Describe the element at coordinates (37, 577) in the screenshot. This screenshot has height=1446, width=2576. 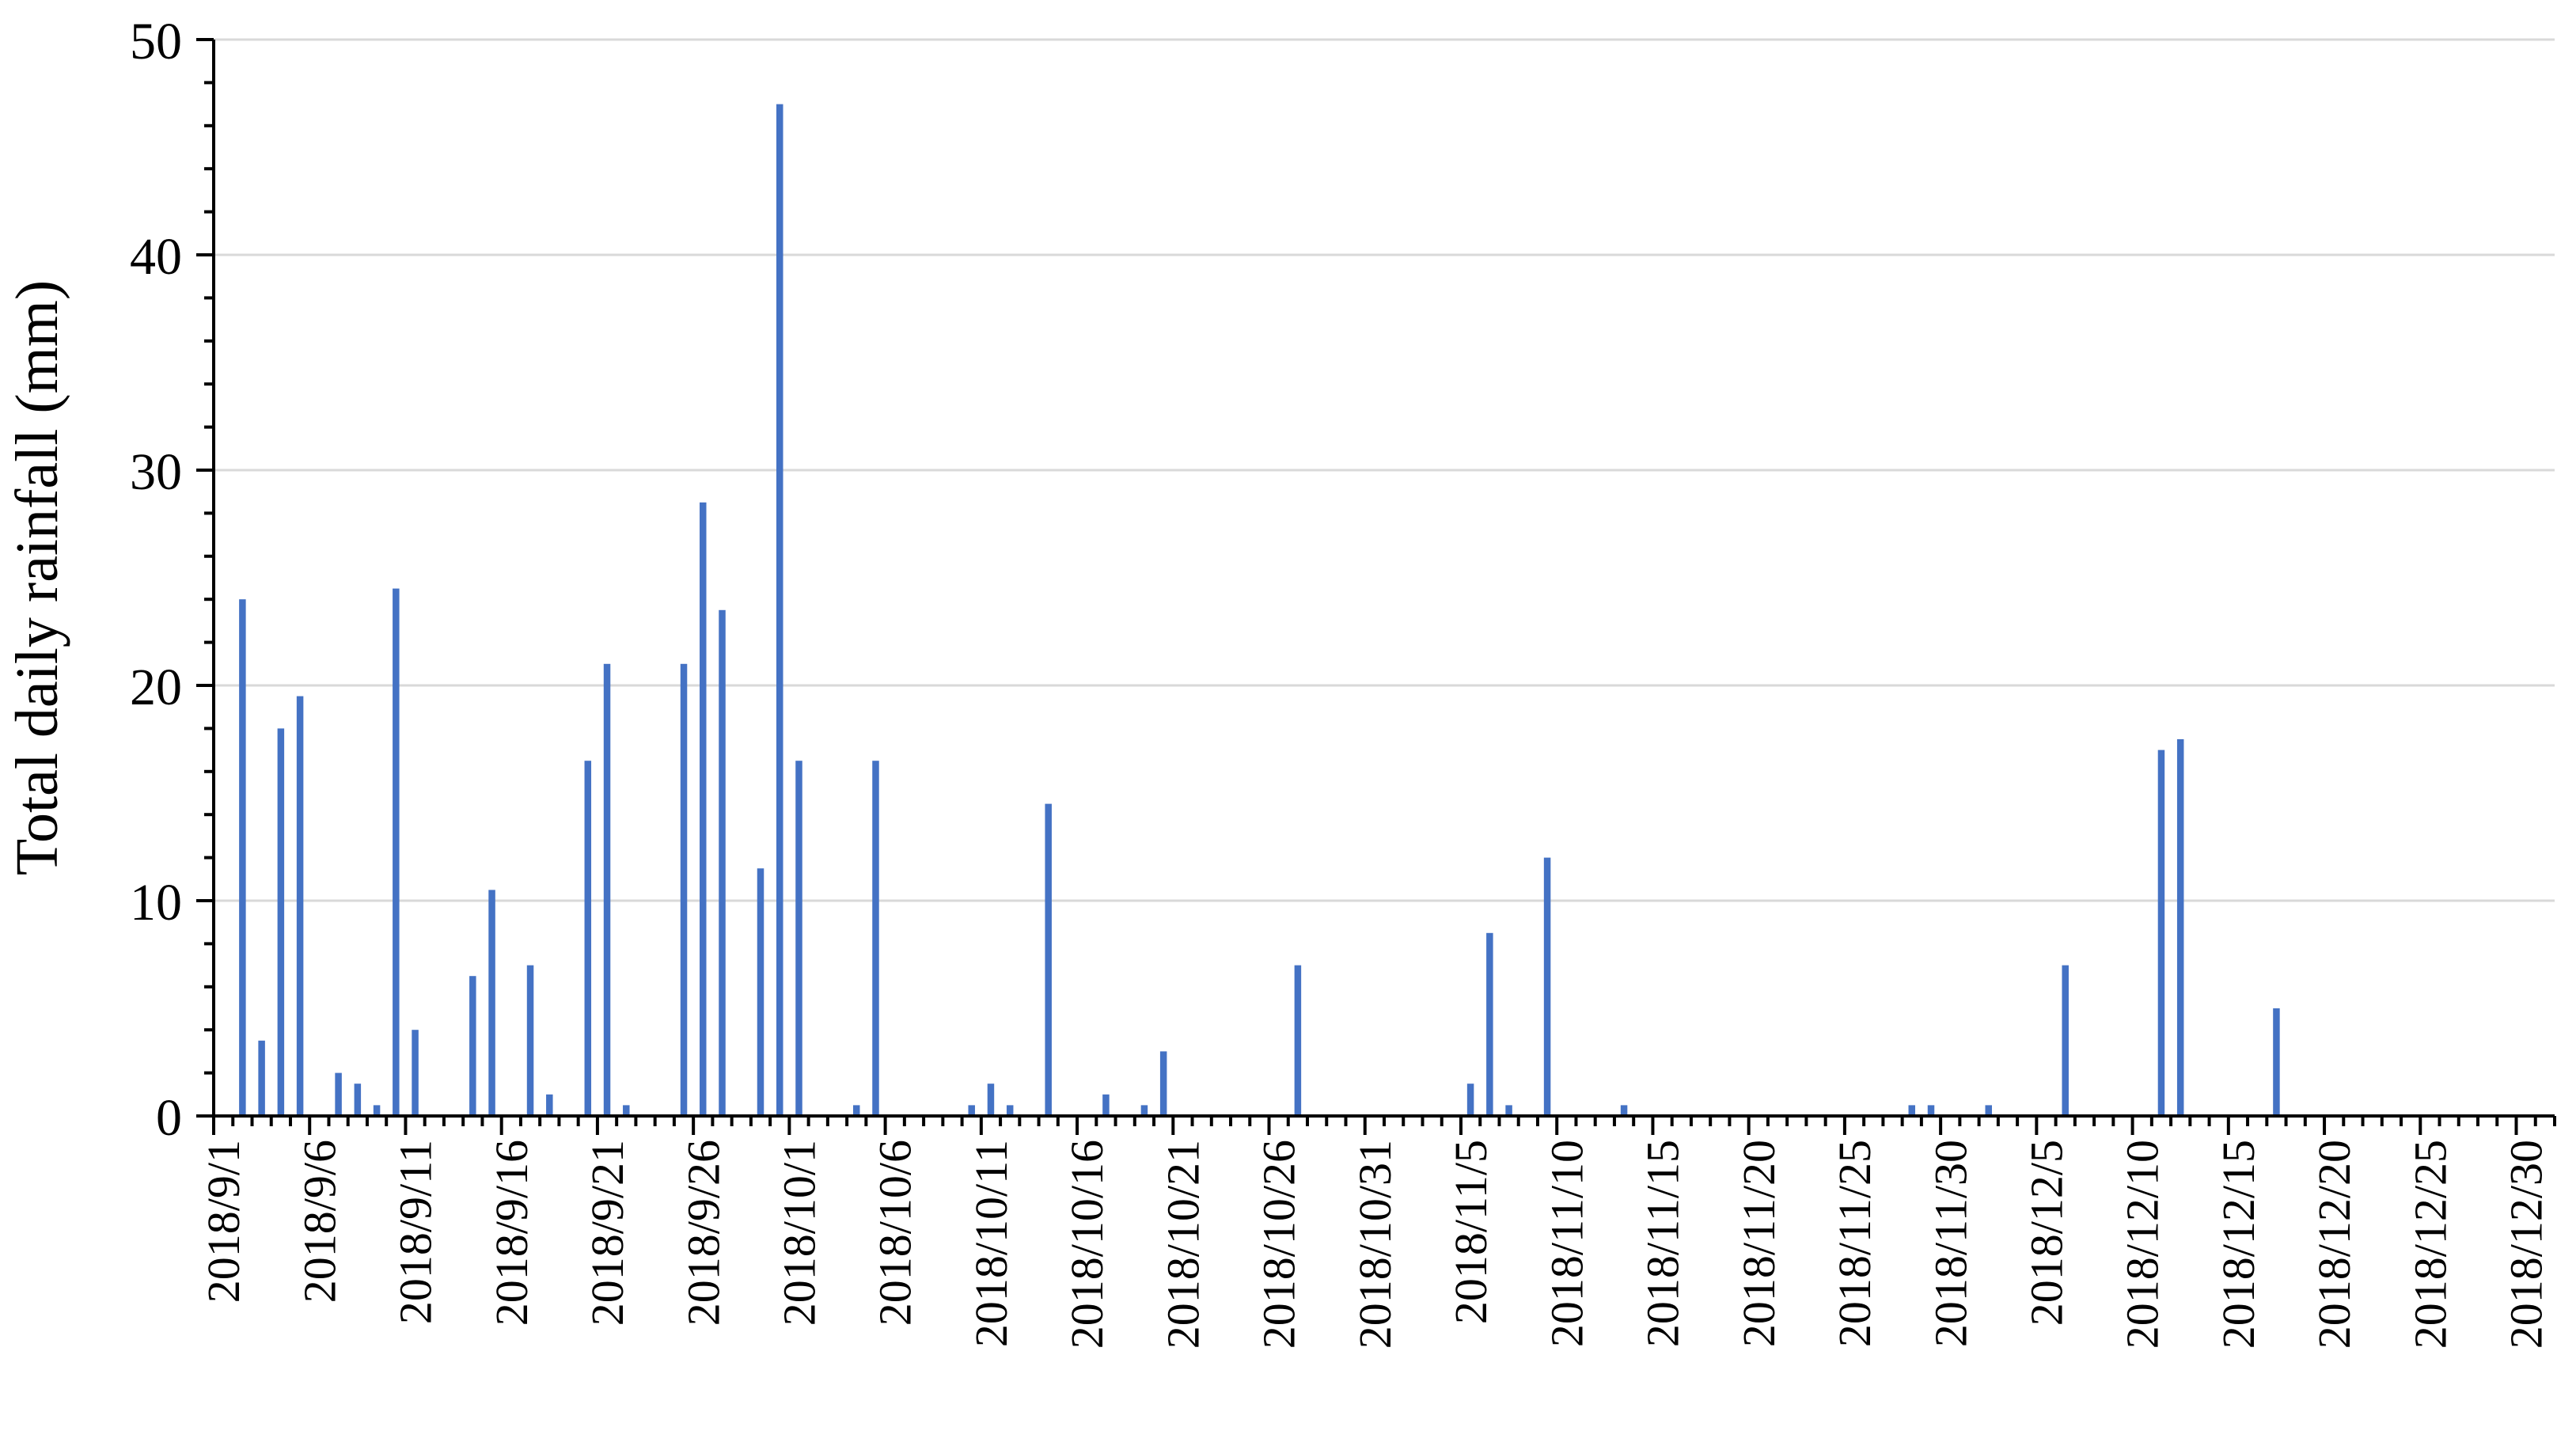
I see `y-axis-title: Total daily rainfall (mm)` at that location.